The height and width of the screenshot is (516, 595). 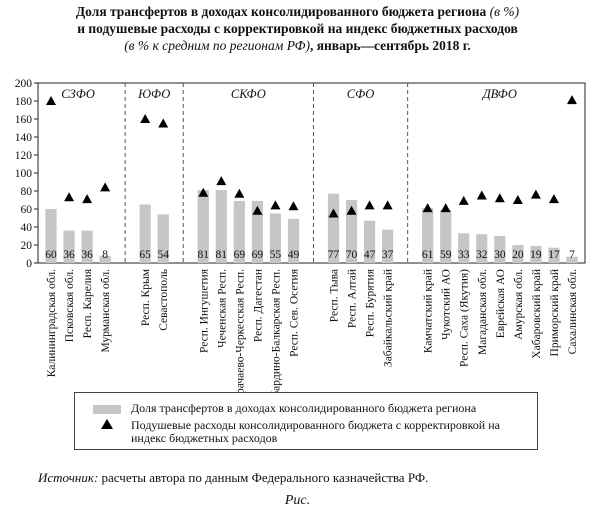 I want to click on category-label: Кабардино-Балкарская Респ., so click(x=276, y=330).